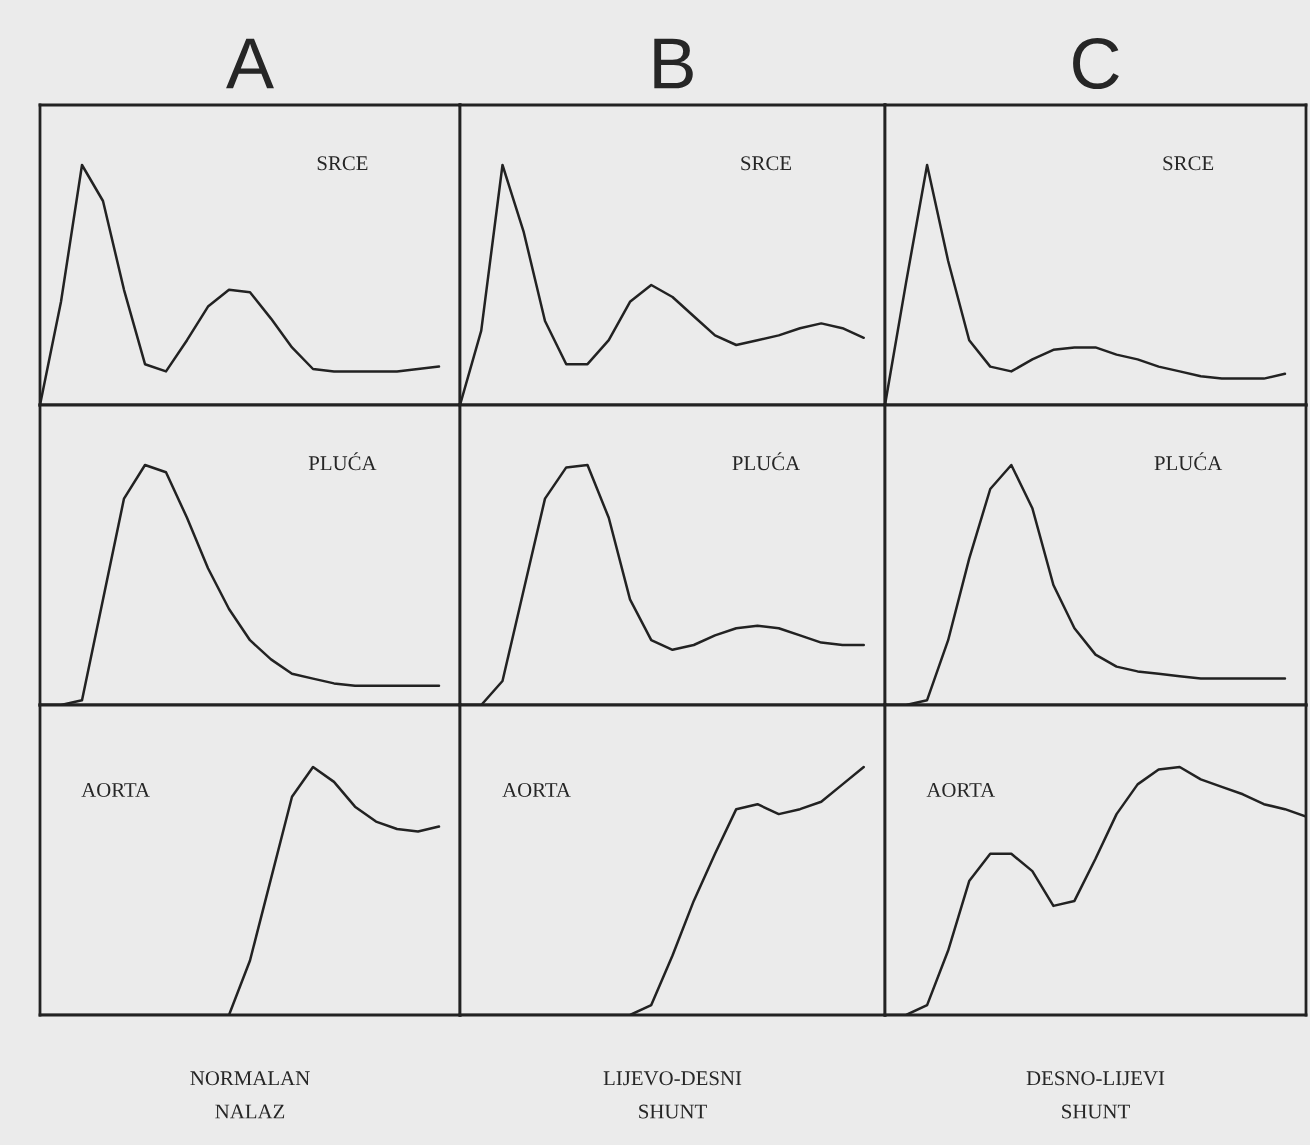  I want to click on x-axis-title: NORMALAN NALAZ, so click(250, 1095).